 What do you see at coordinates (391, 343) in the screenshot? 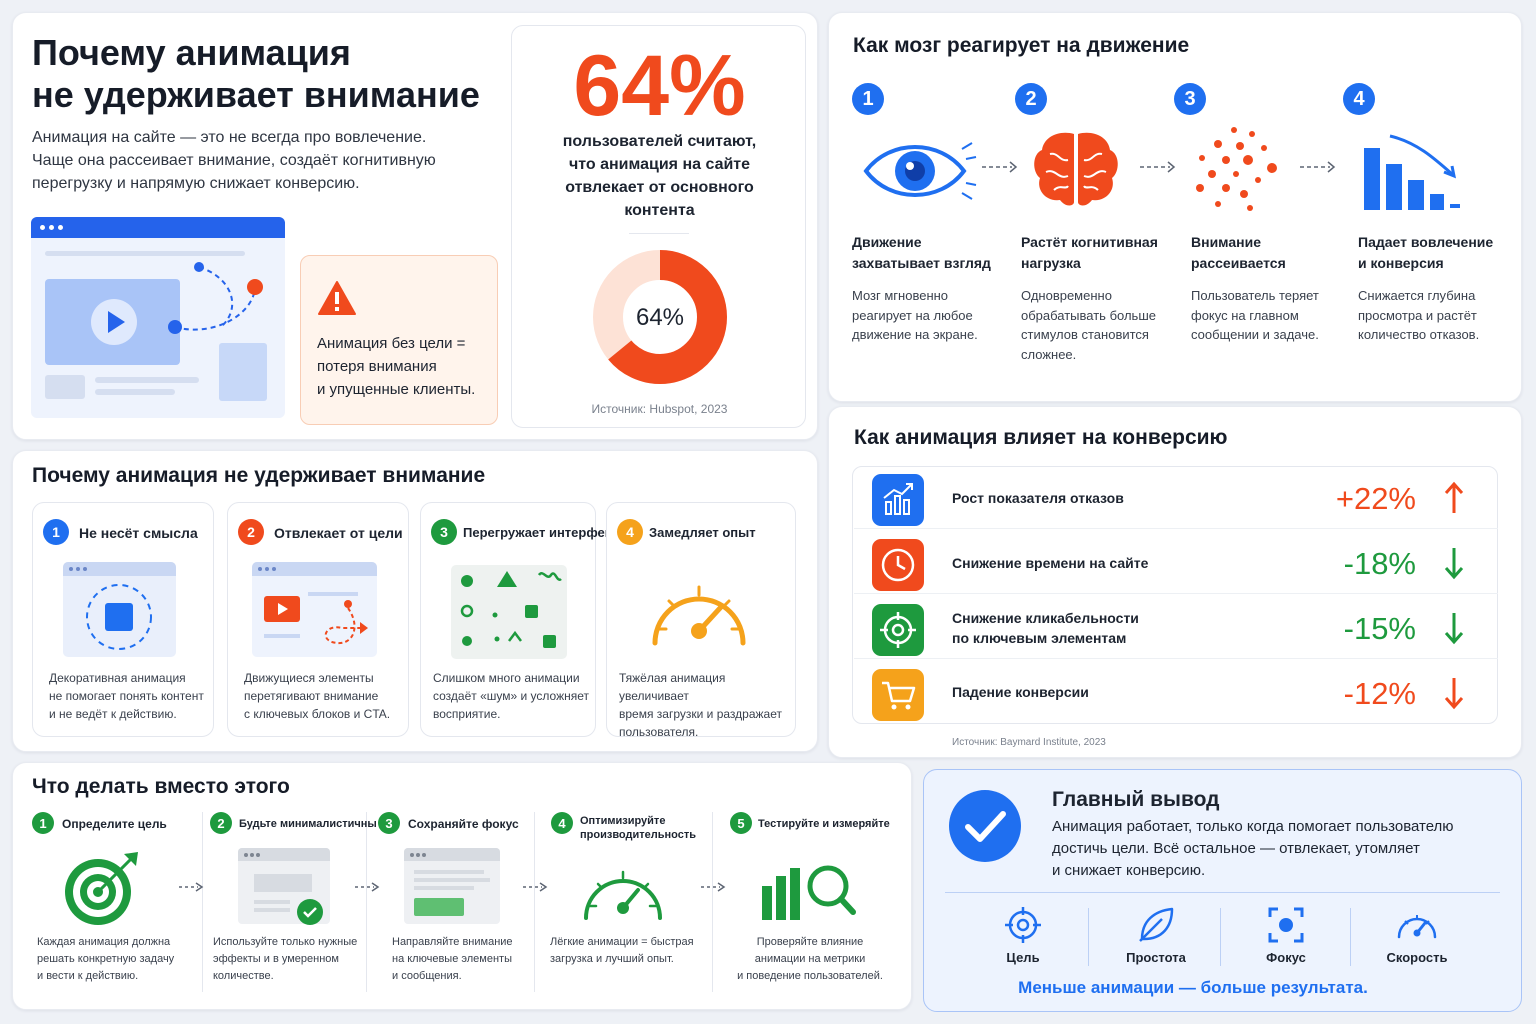
I see `warning-text: Анимация без цели =` at bounding box center [391, 343].